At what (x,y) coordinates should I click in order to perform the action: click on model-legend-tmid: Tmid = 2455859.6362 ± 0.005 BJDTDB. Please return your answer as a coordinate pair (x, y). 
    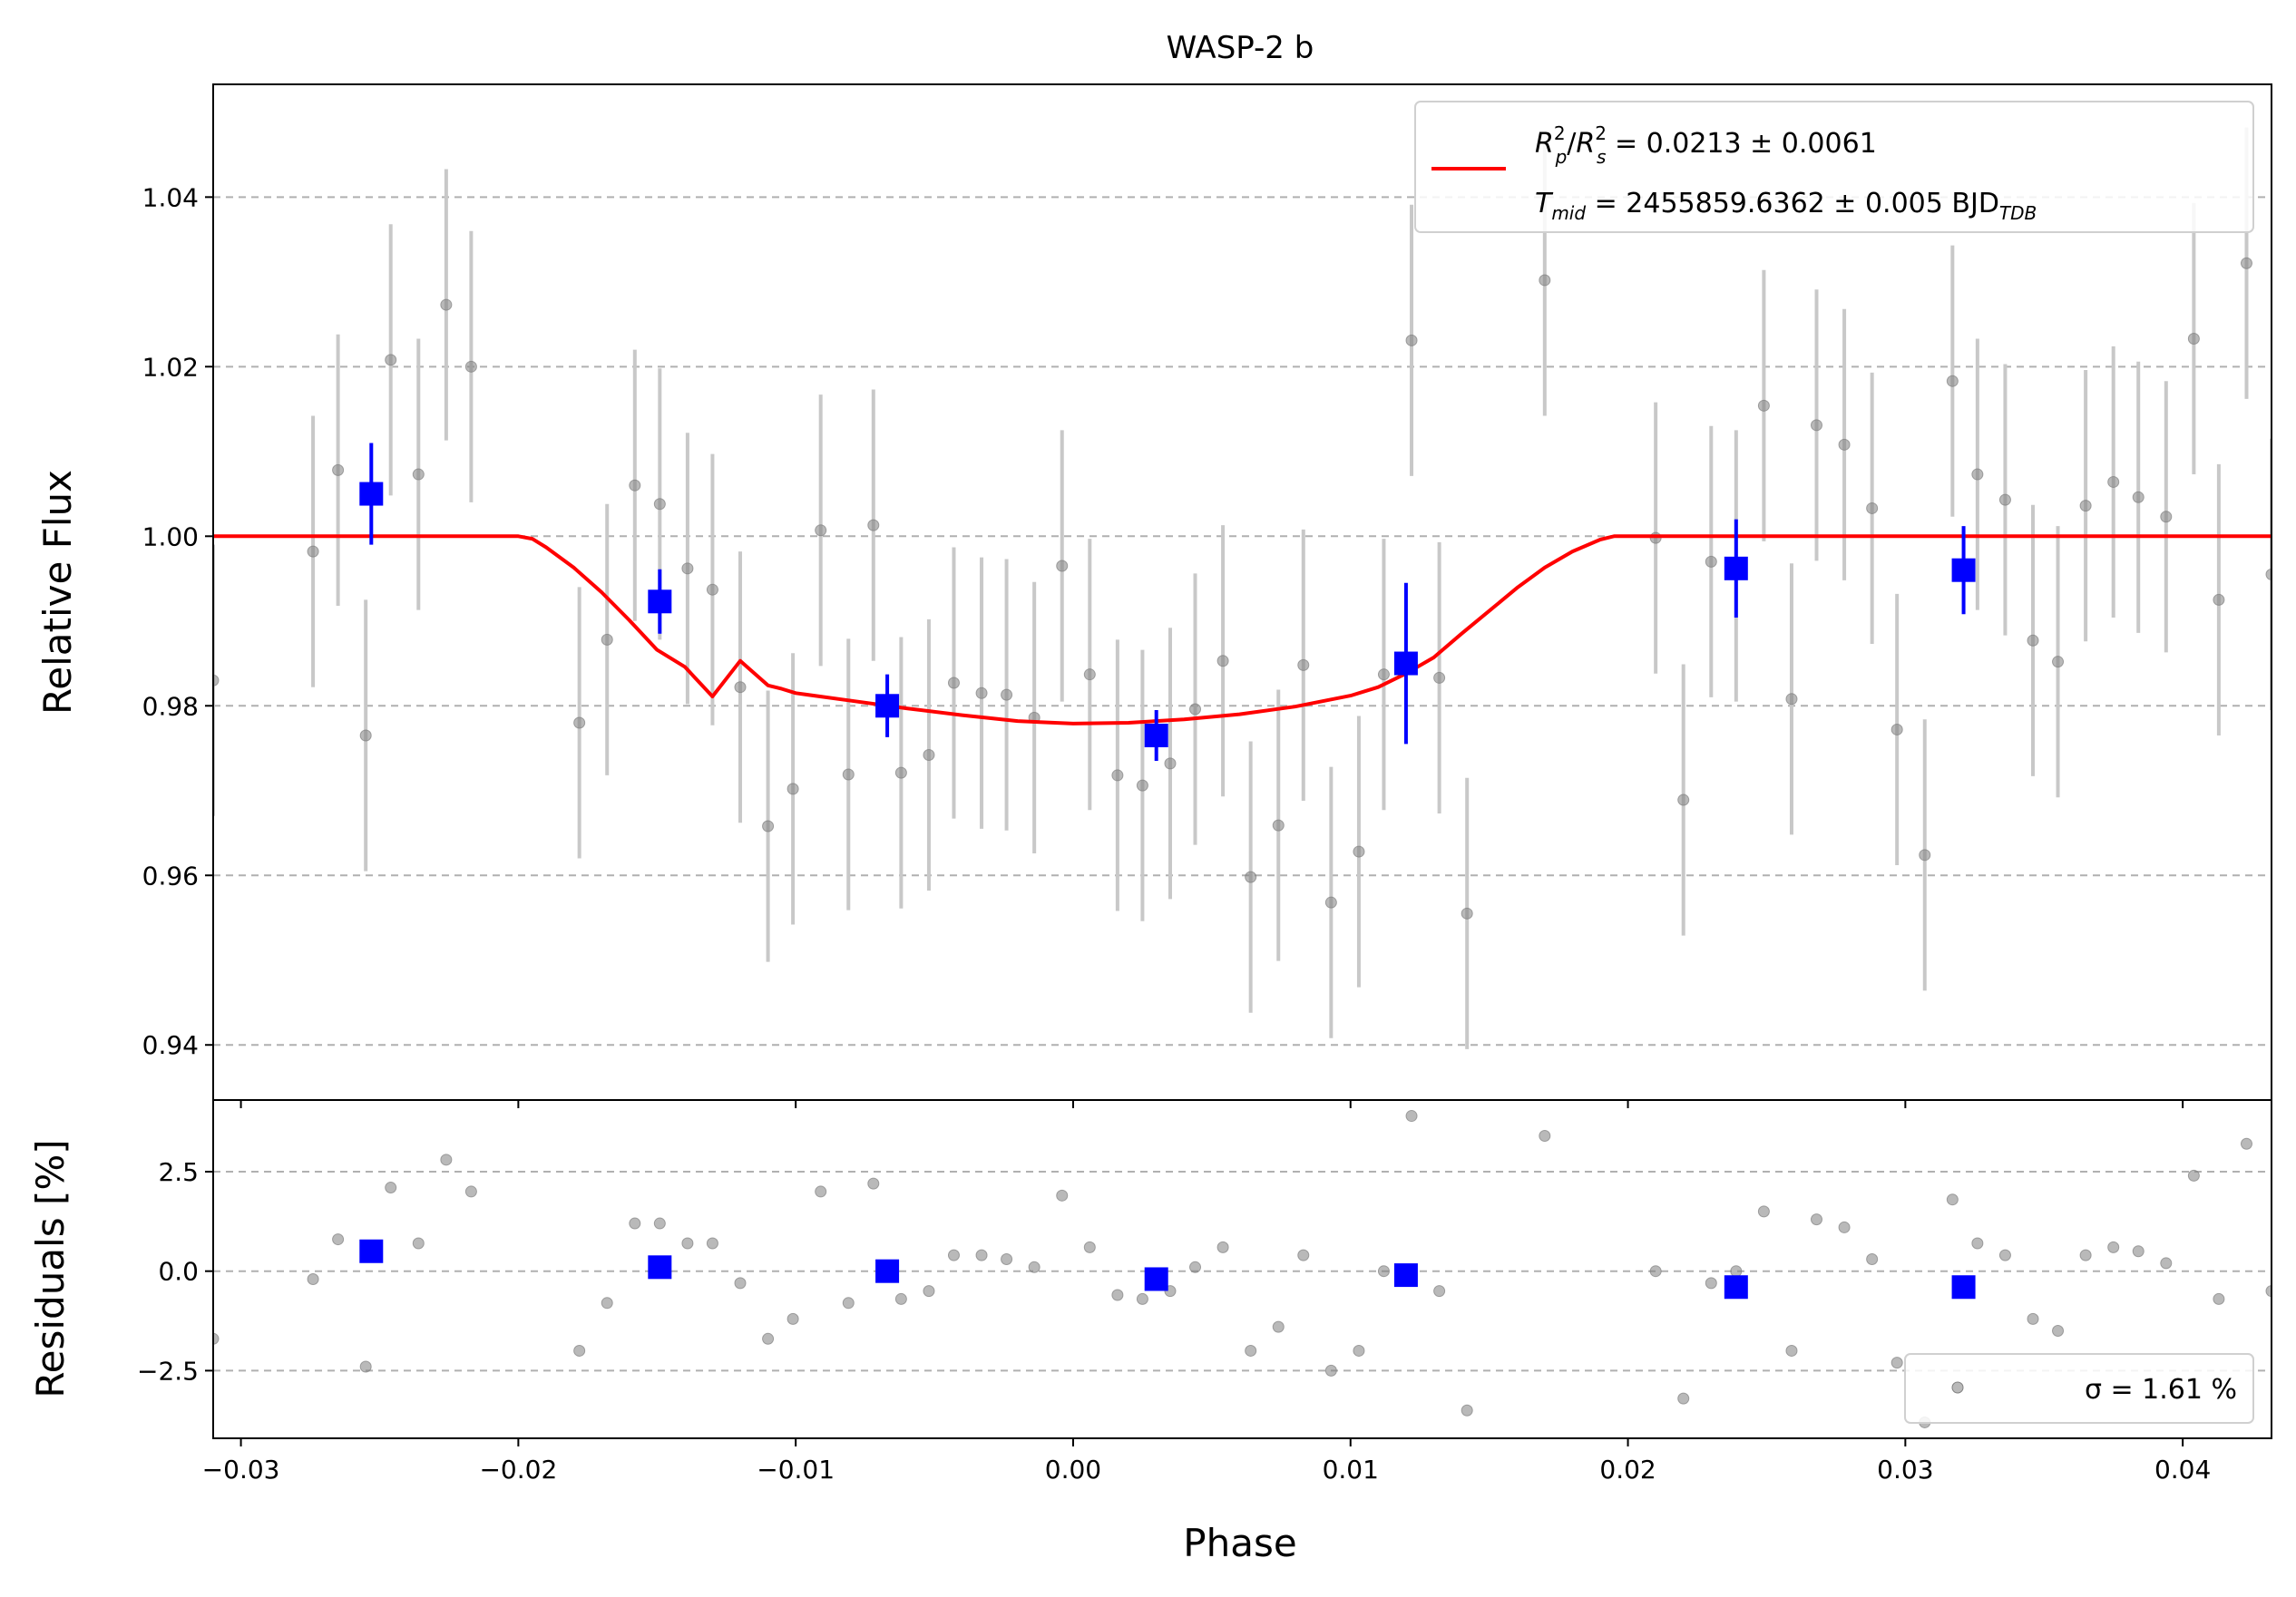
    Looking at the image, I should click on (1786, 206).